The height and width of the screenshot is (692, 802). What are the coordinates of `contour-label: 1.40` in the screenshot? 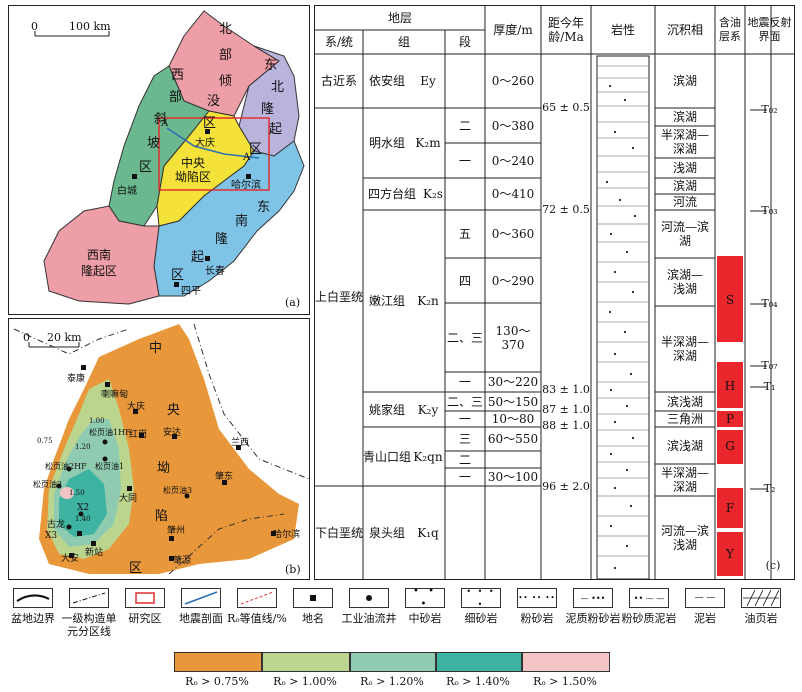 It's located at (83, 519).